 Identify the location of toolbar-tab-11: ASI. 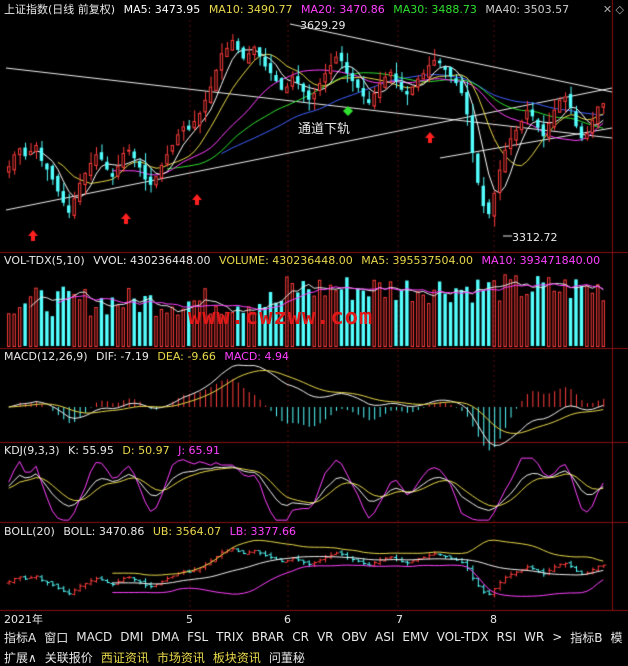
(385, 637).